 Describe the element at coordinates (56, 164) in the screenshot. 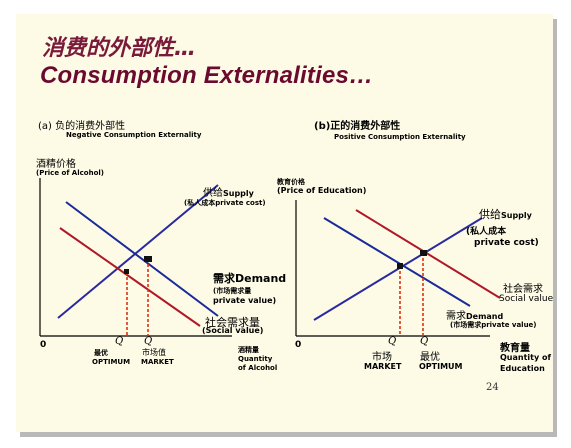

I see `left-y-axis-label-cn: 酒精价格` at that location.